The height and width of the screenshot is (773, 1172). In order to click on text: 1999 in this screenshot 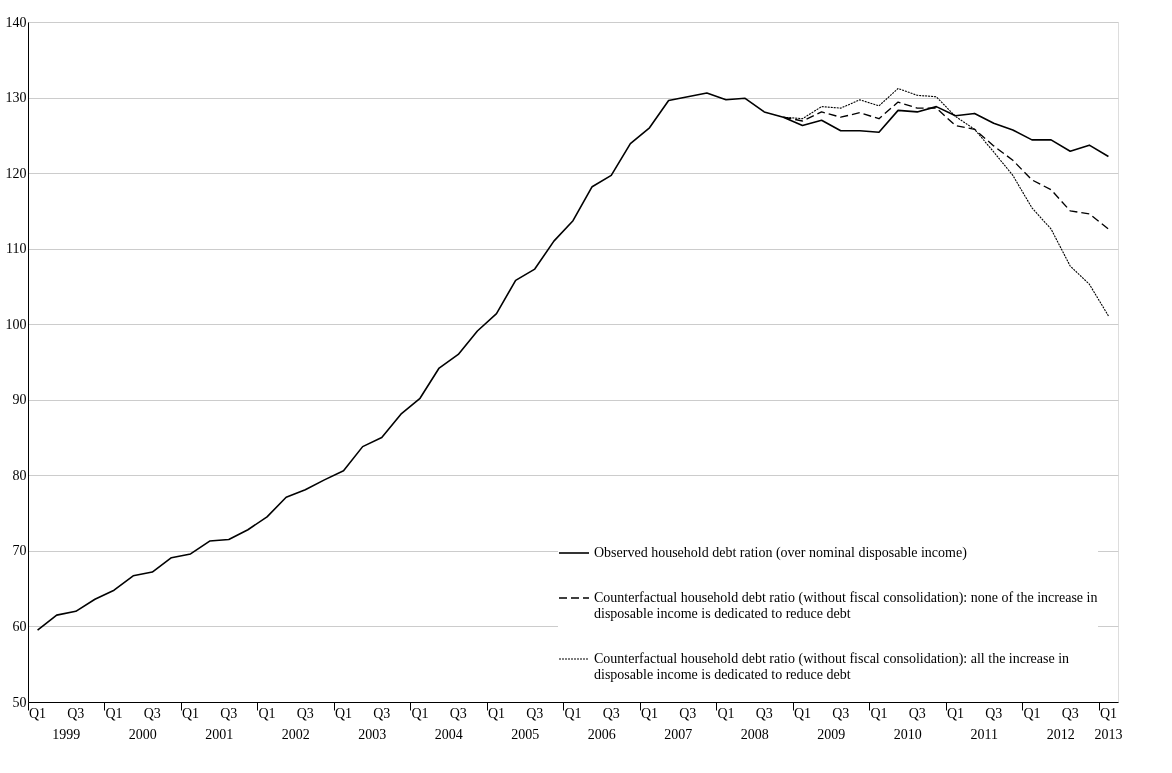, I will do `click(66, 734)`.